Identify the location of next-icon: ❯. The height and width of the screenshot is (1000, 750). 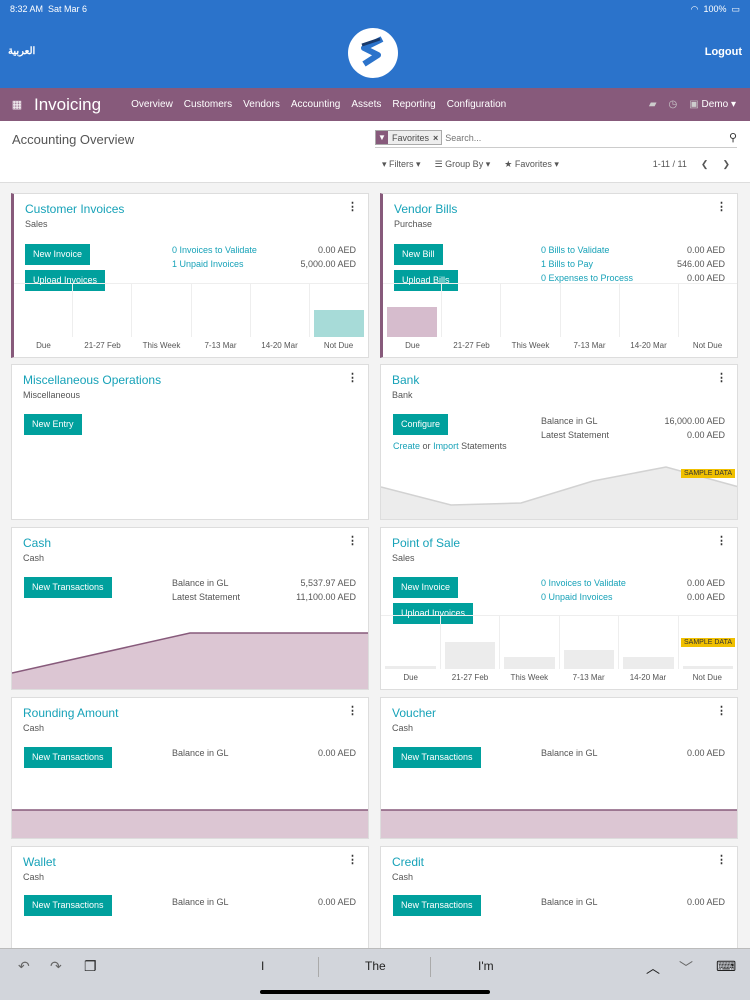
(726, 164).